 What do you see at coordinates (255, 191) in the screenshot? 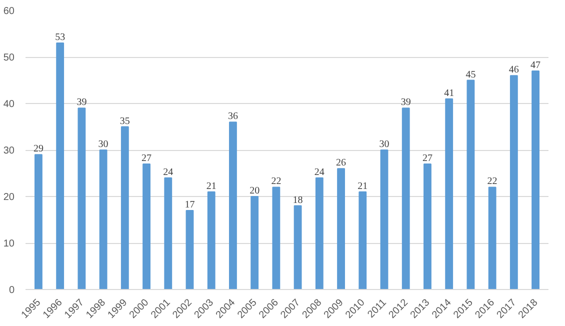
I see `data-label: 20` at bounding box center [255, 191].